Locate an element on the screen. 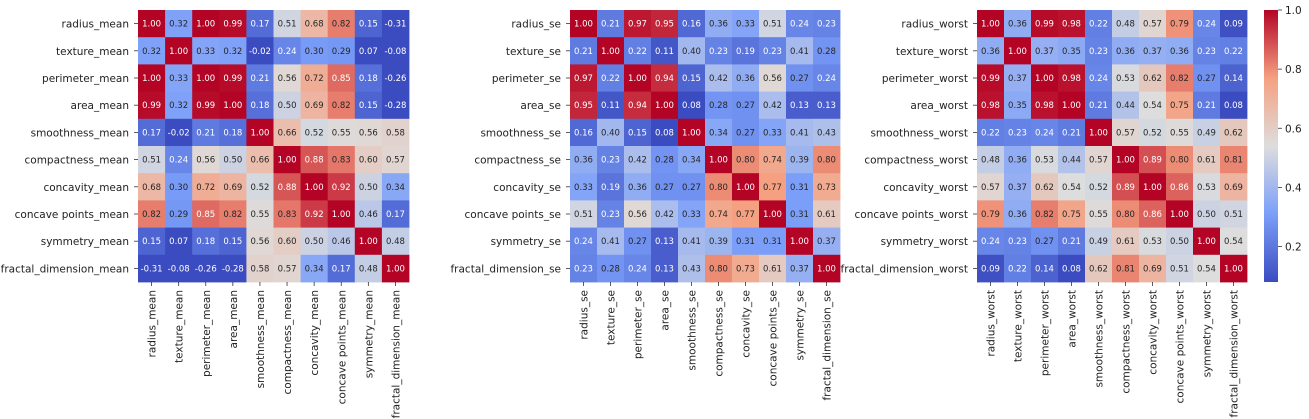 The image size is (1309, 419). cell-value-label: 0.83 is located at coordinates (341, 161).